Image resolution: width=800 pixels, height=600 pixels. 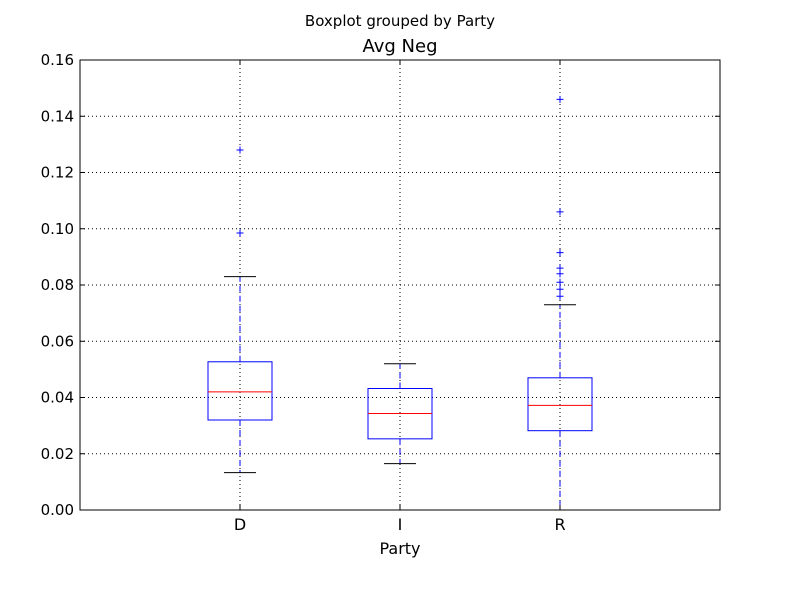 What do you see at coordinates (559, 524) in the screenshot?
I see `x-tick-label: R` at bounding box center [559, 524].